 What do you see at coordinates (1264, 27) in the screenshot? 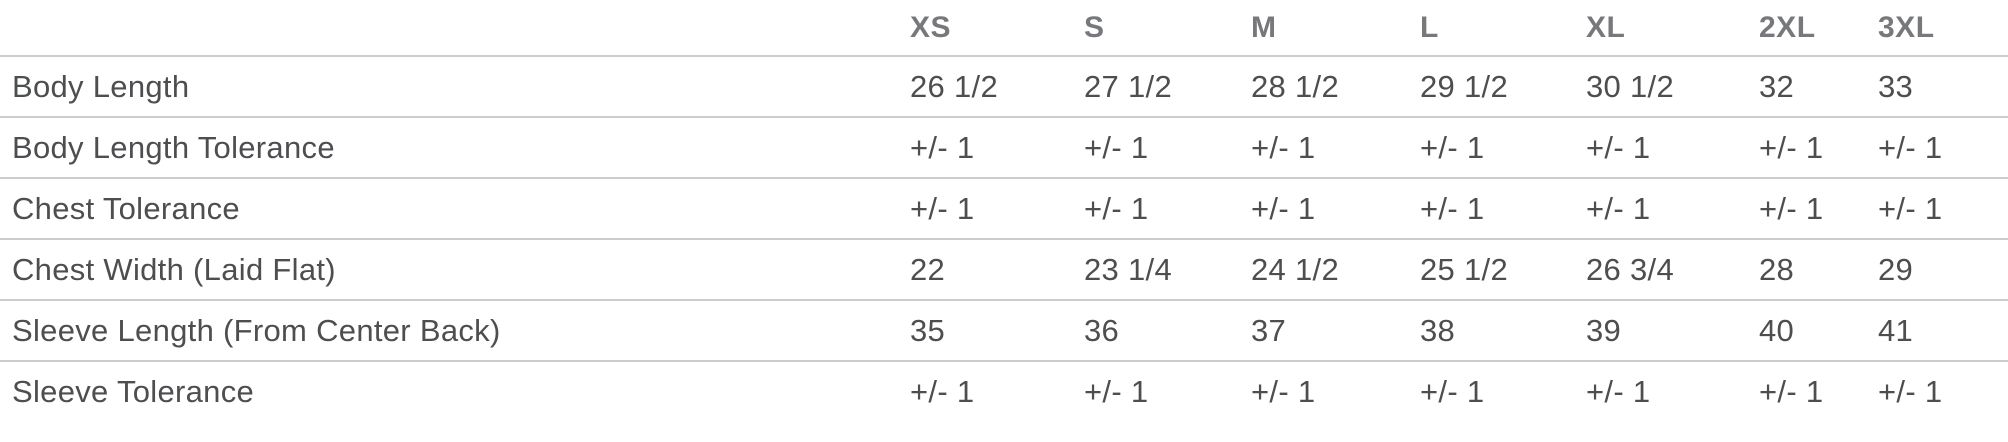
I see `header-cell-size-m: M` at bounding box center [1264, 27].